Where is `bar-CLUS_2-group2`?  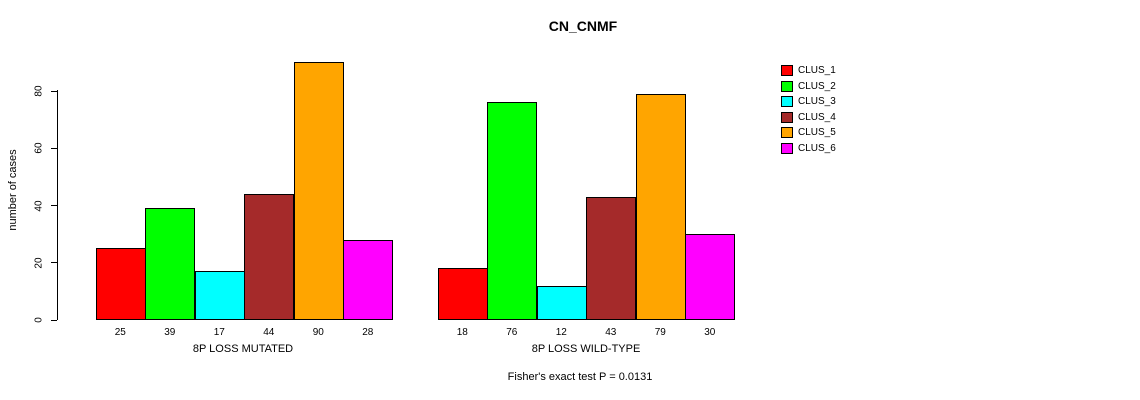 bar-CLUS_2-group2 is located at coordinates (512, 211).